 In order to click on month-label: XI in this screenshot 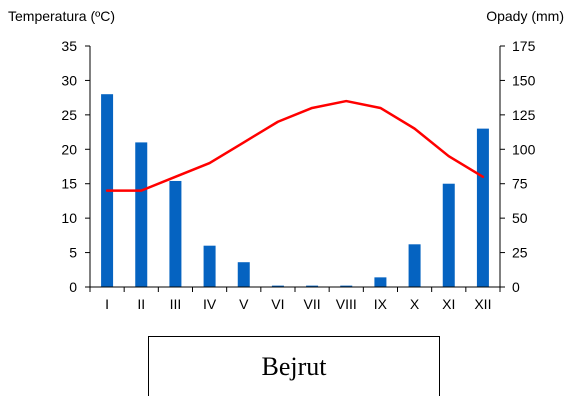, I will do `click(448, 304)`.